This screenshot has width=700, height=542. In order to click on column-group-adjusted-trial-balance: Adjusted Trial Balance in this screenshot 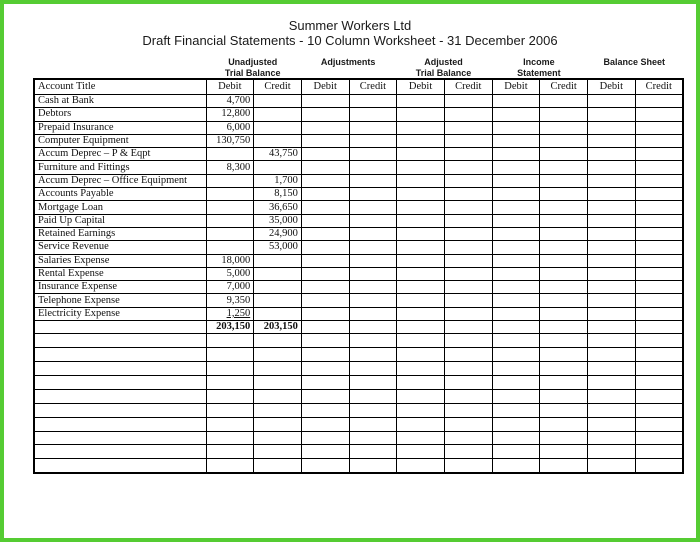, I will do `click(443, 67)`.